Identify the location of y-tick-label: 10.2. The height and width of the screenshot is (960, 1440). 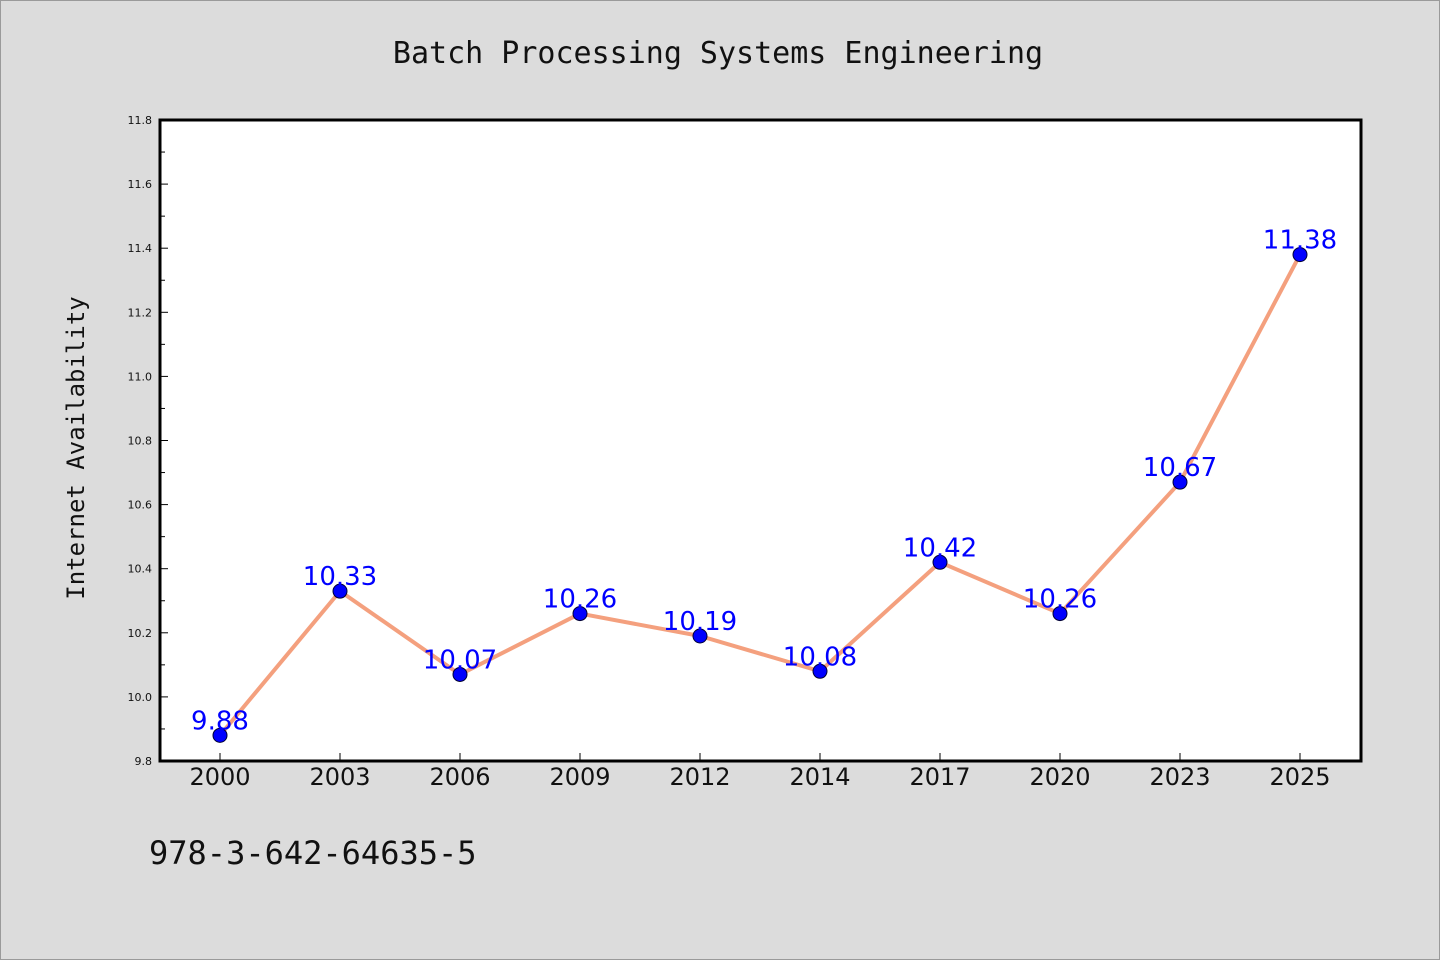
(140, 633).